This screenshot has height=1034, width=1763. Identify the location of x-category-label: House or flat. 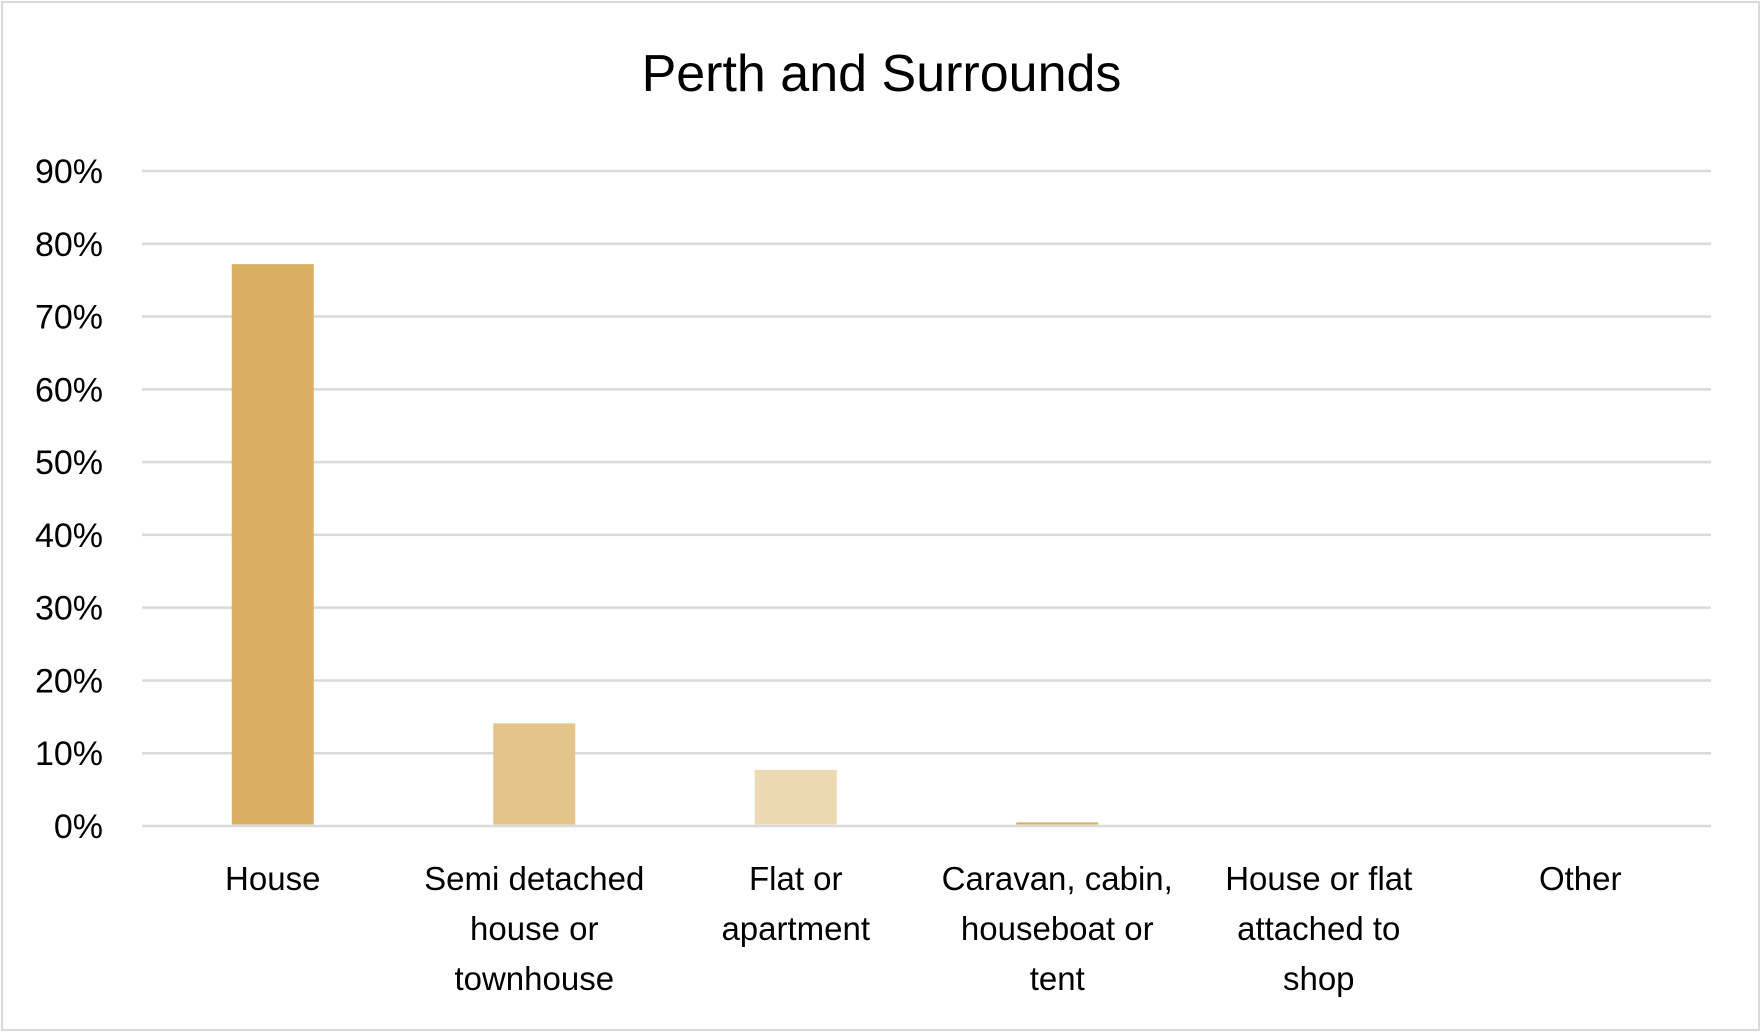
(1318, 878).